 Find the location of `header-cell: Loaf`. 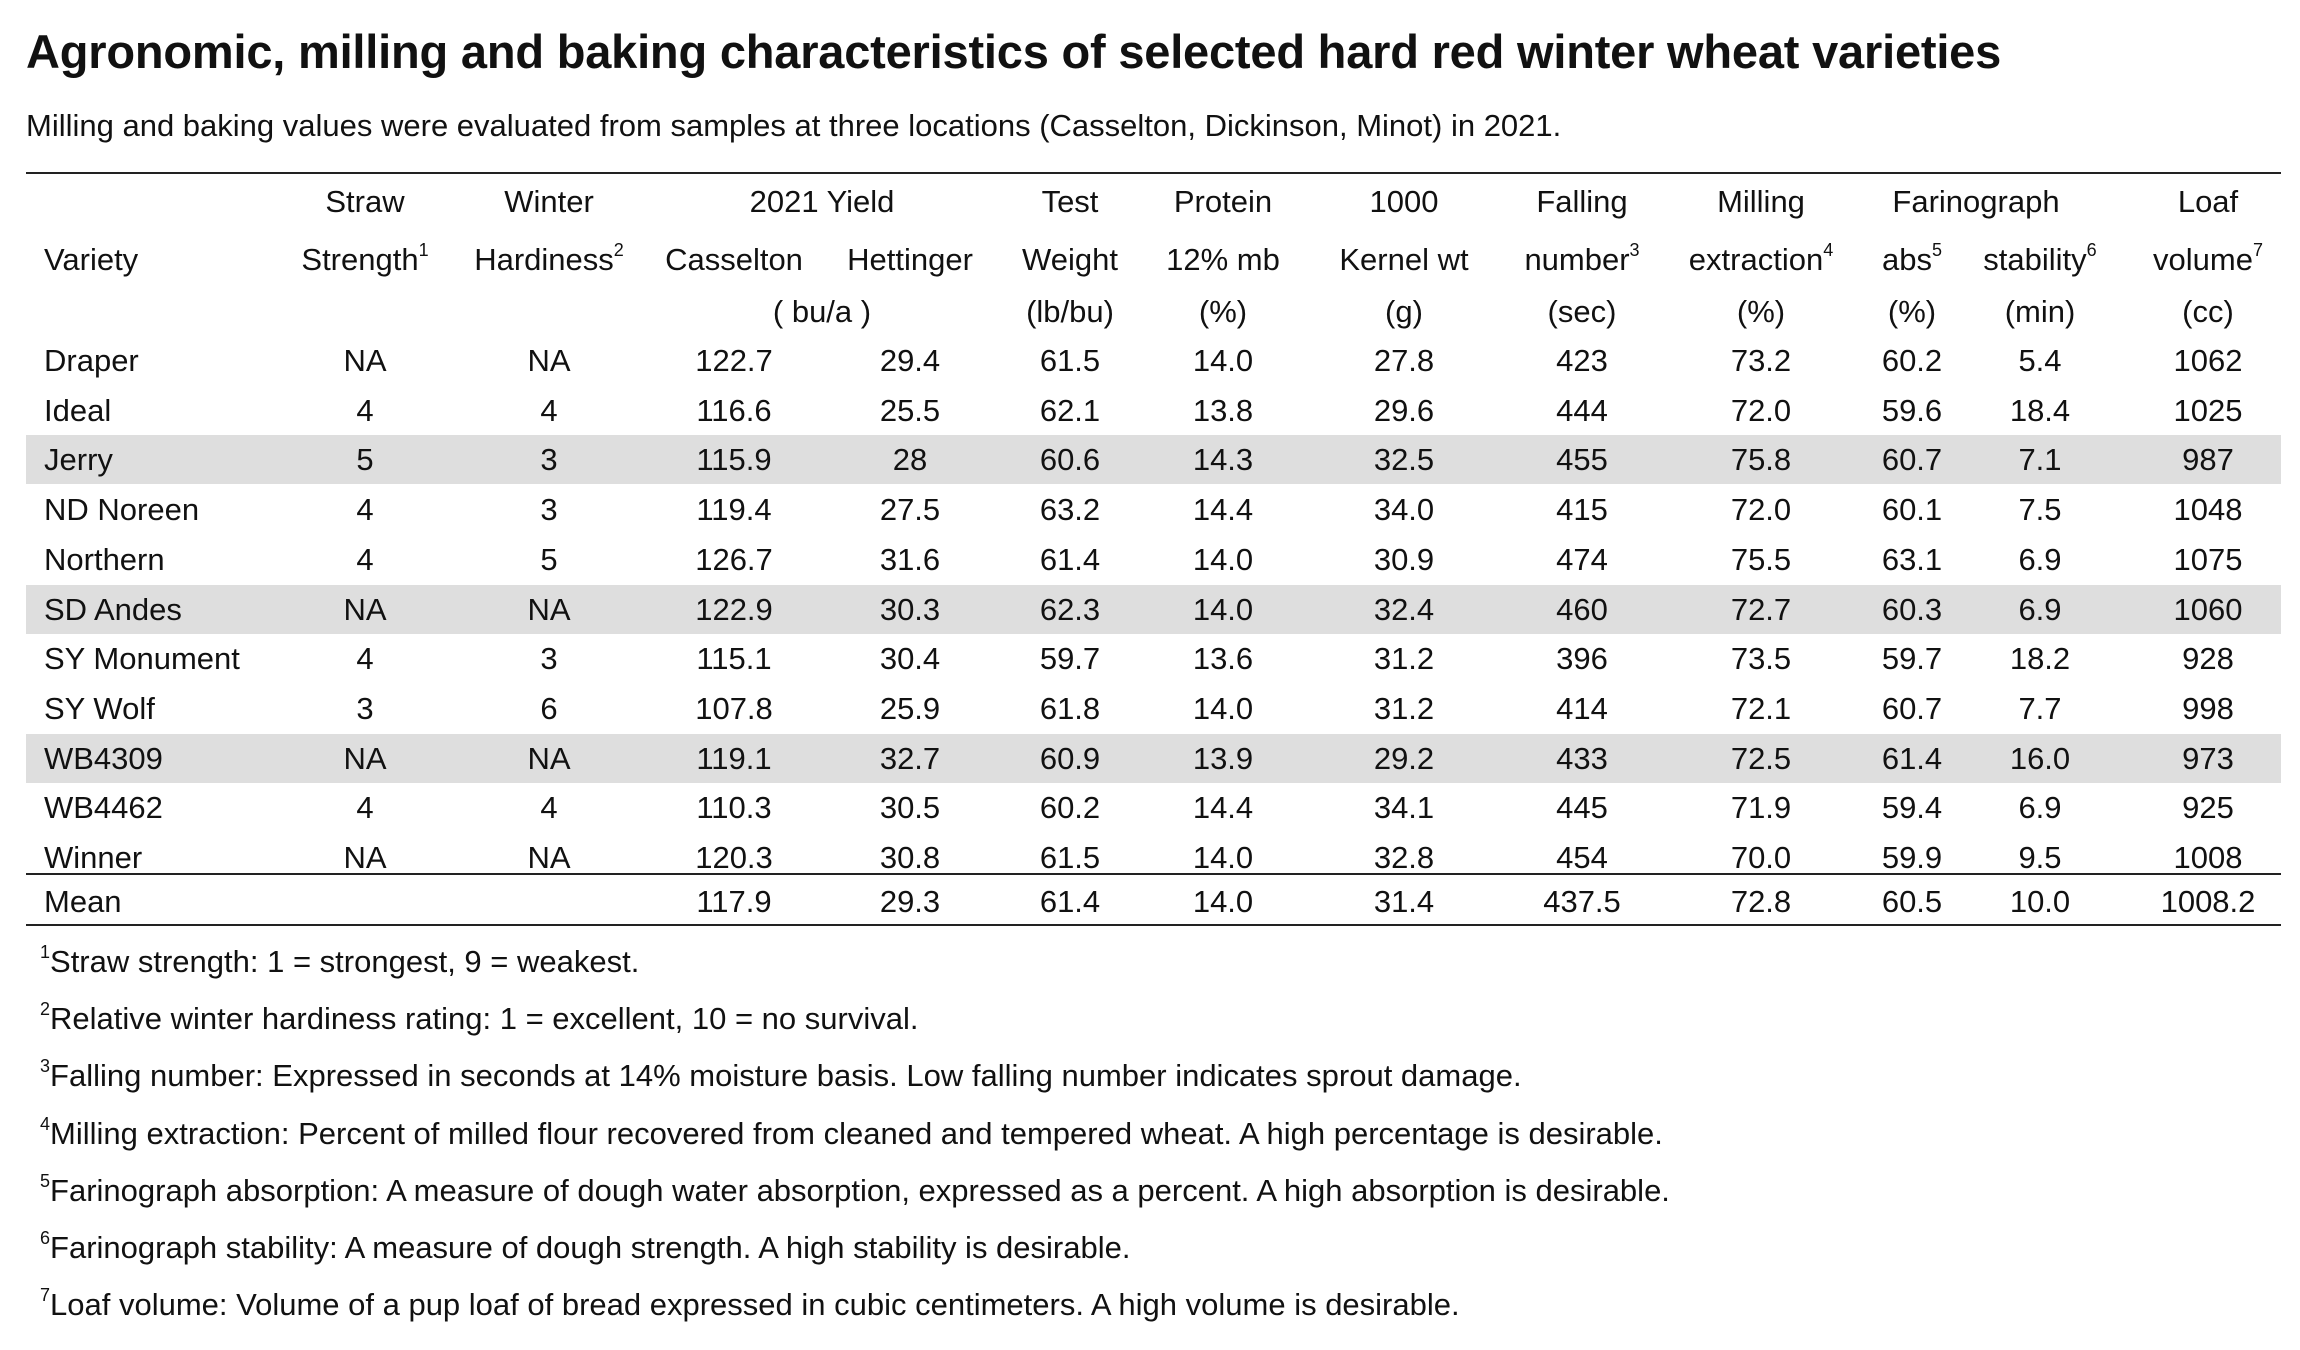

header-cell: Loaf is located at coordinates (2208, 201).